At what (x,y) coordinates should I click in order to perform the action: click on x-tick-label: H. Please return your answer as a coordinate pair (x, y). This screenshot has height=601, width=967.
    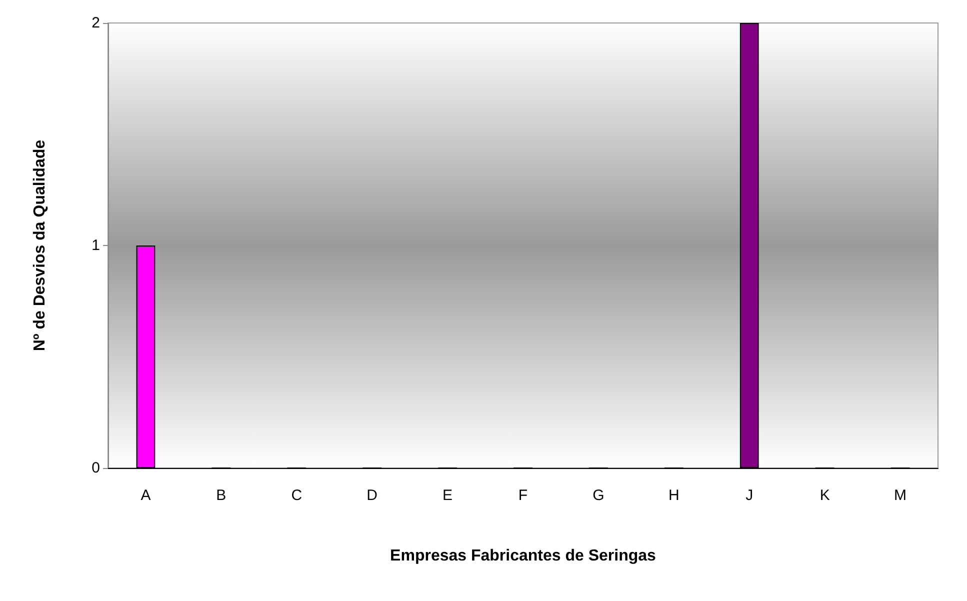
    Looking at the image, I should click on (674, 495).